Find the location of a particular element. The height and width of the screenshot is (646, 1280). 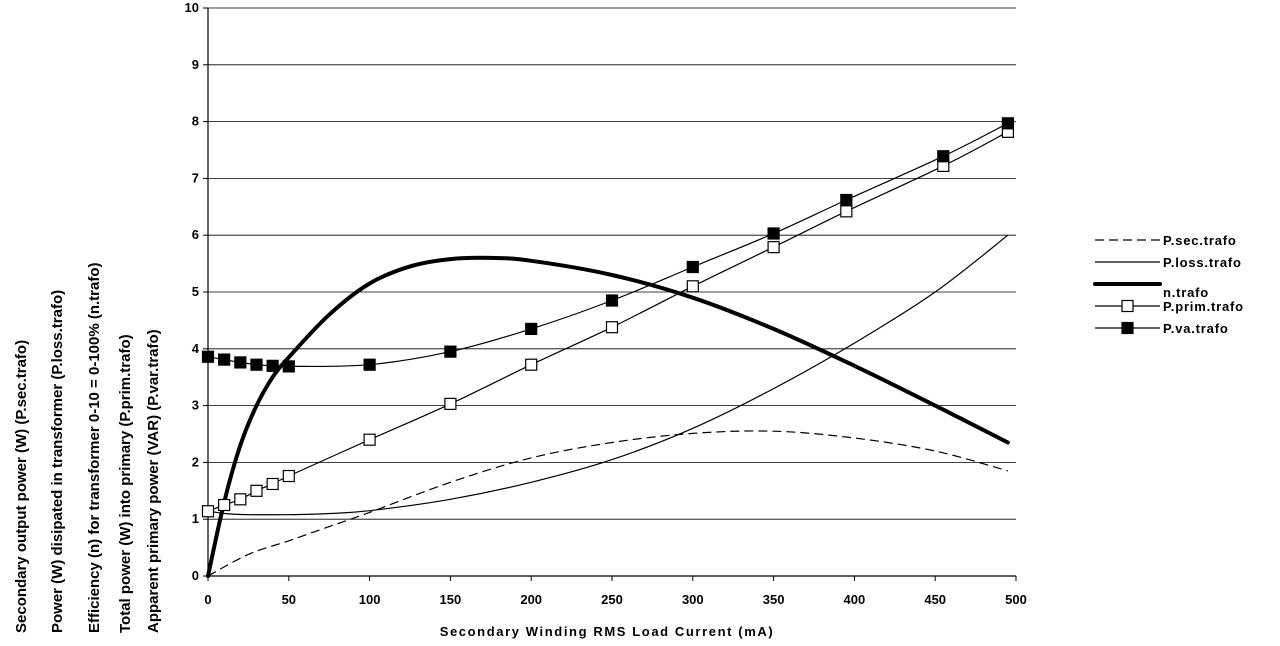

y-tick-label: 9 is located at coordinates (195, 64).